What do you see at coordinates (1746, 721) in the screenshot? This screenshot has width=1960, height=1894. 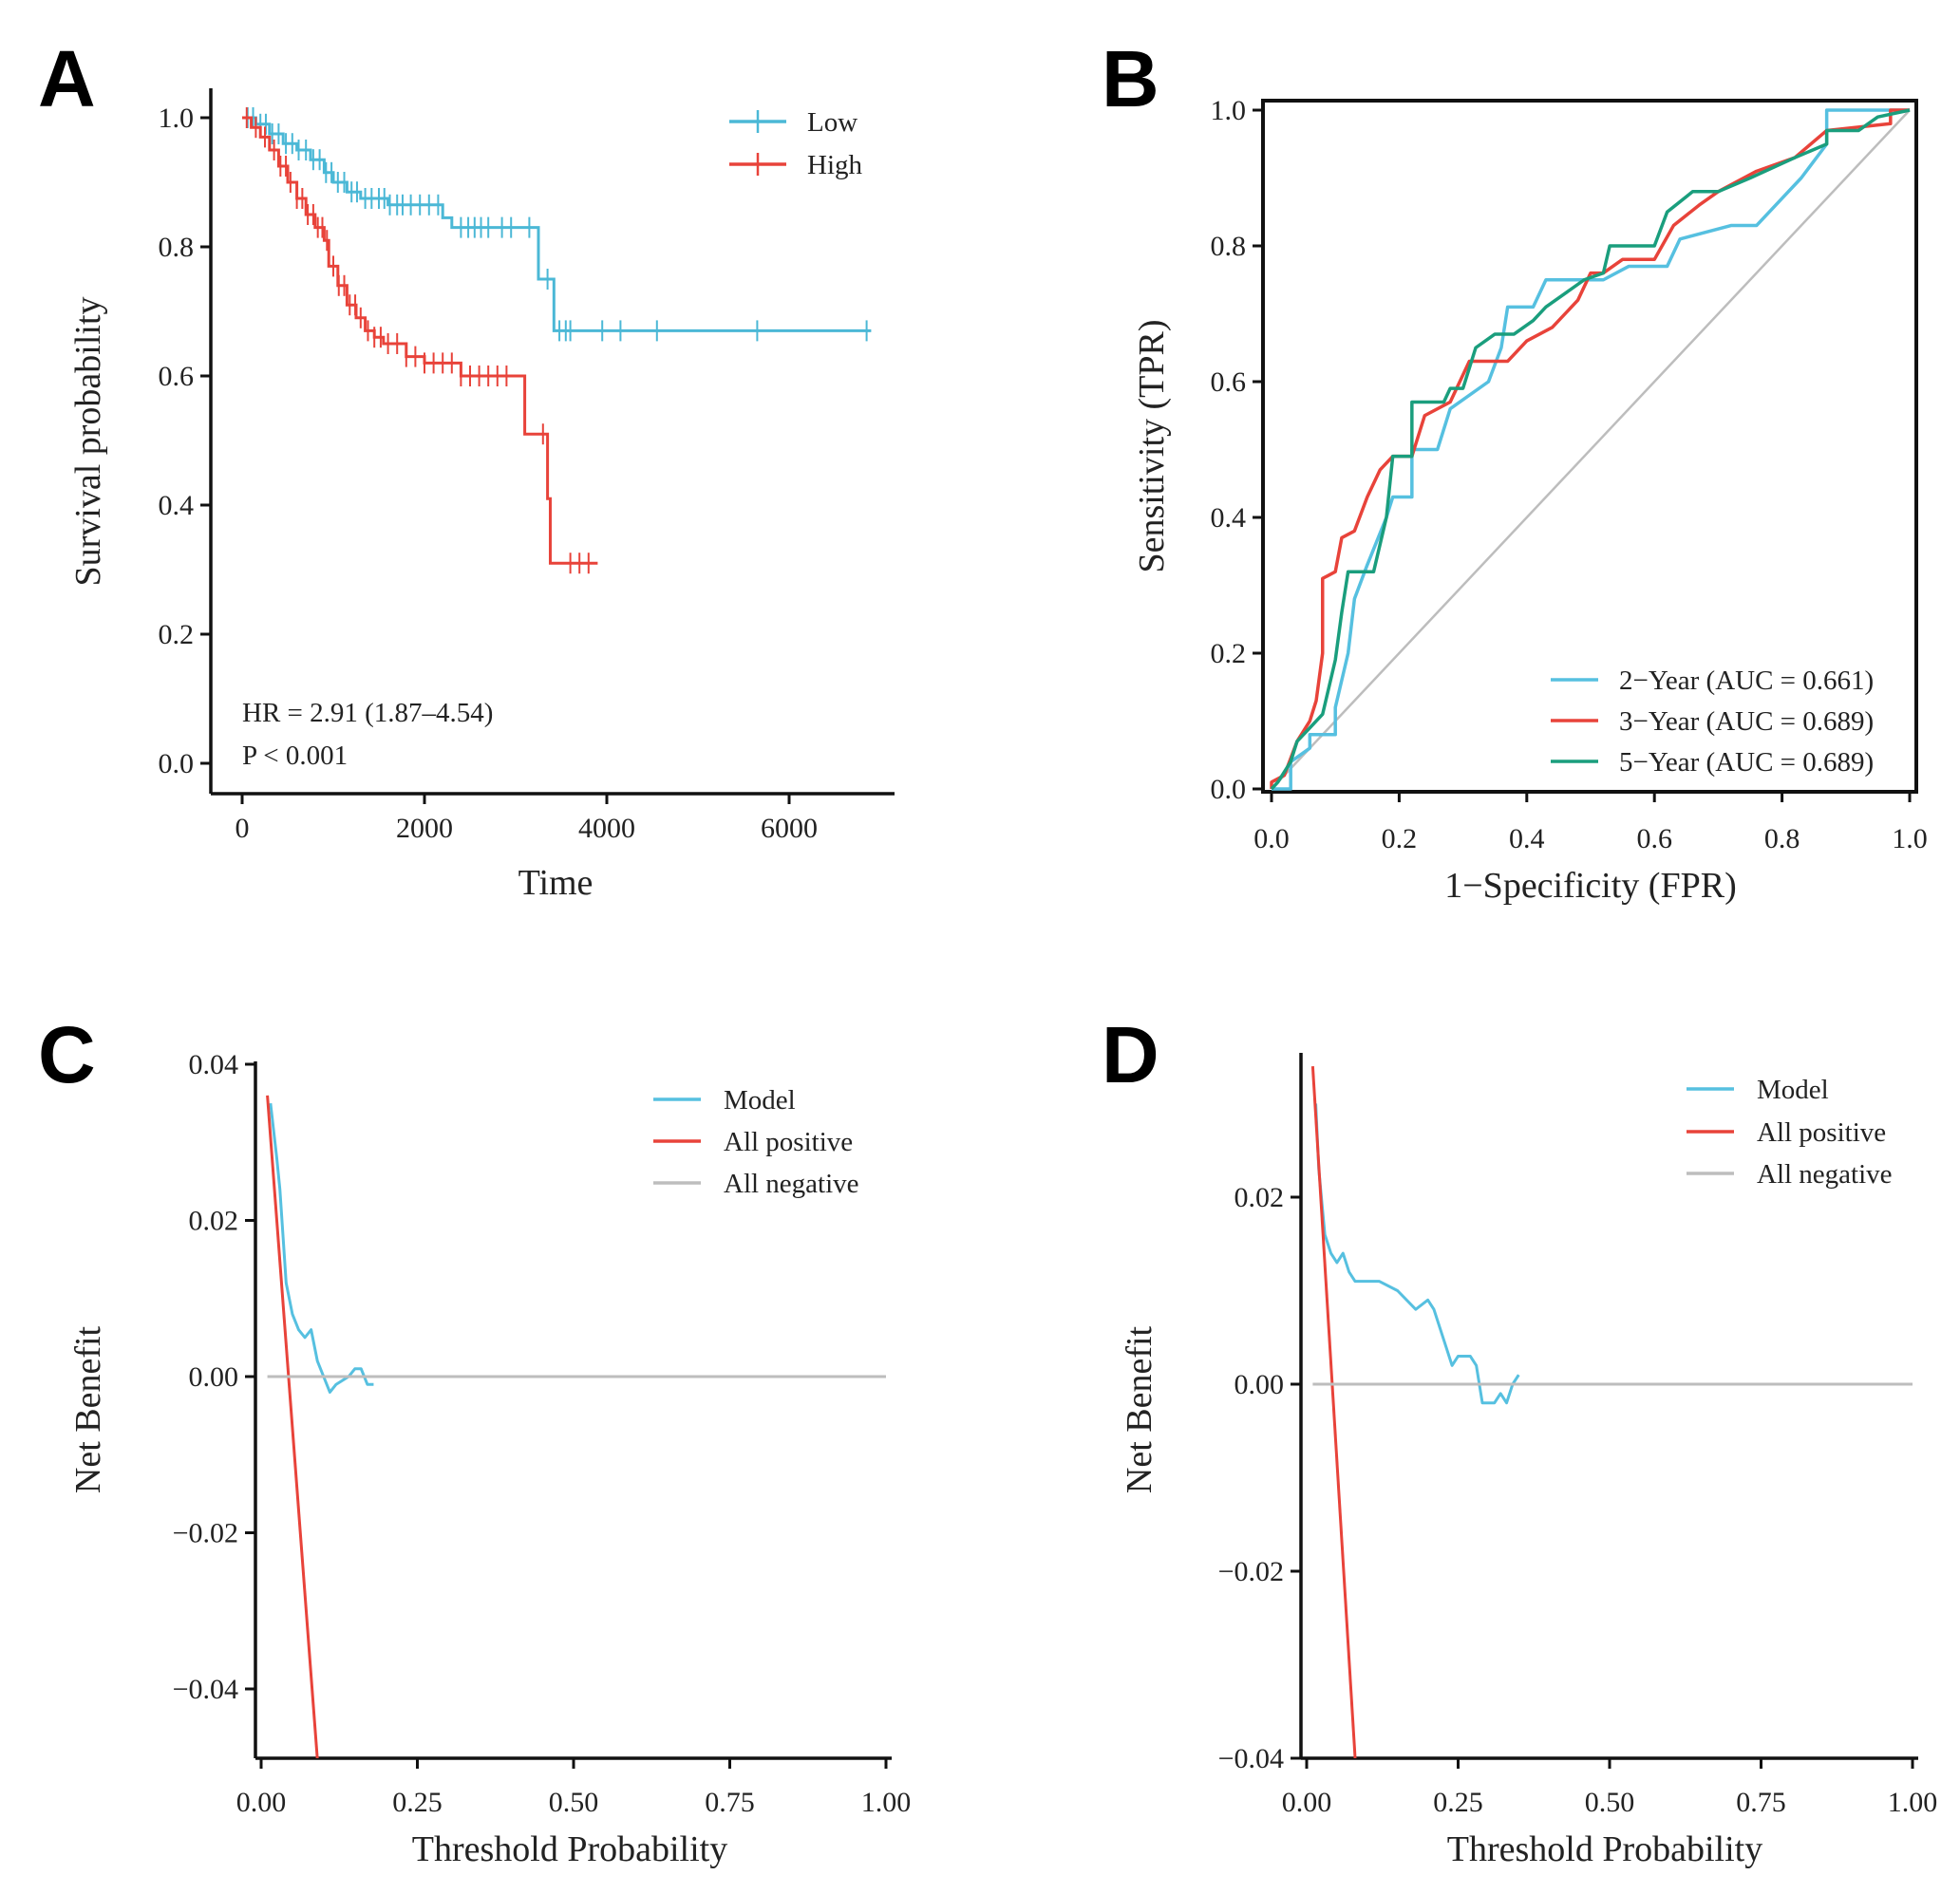 I see `legend-label: 3−Year (AUC = 0.689)` at bounding box center [1746, 721].